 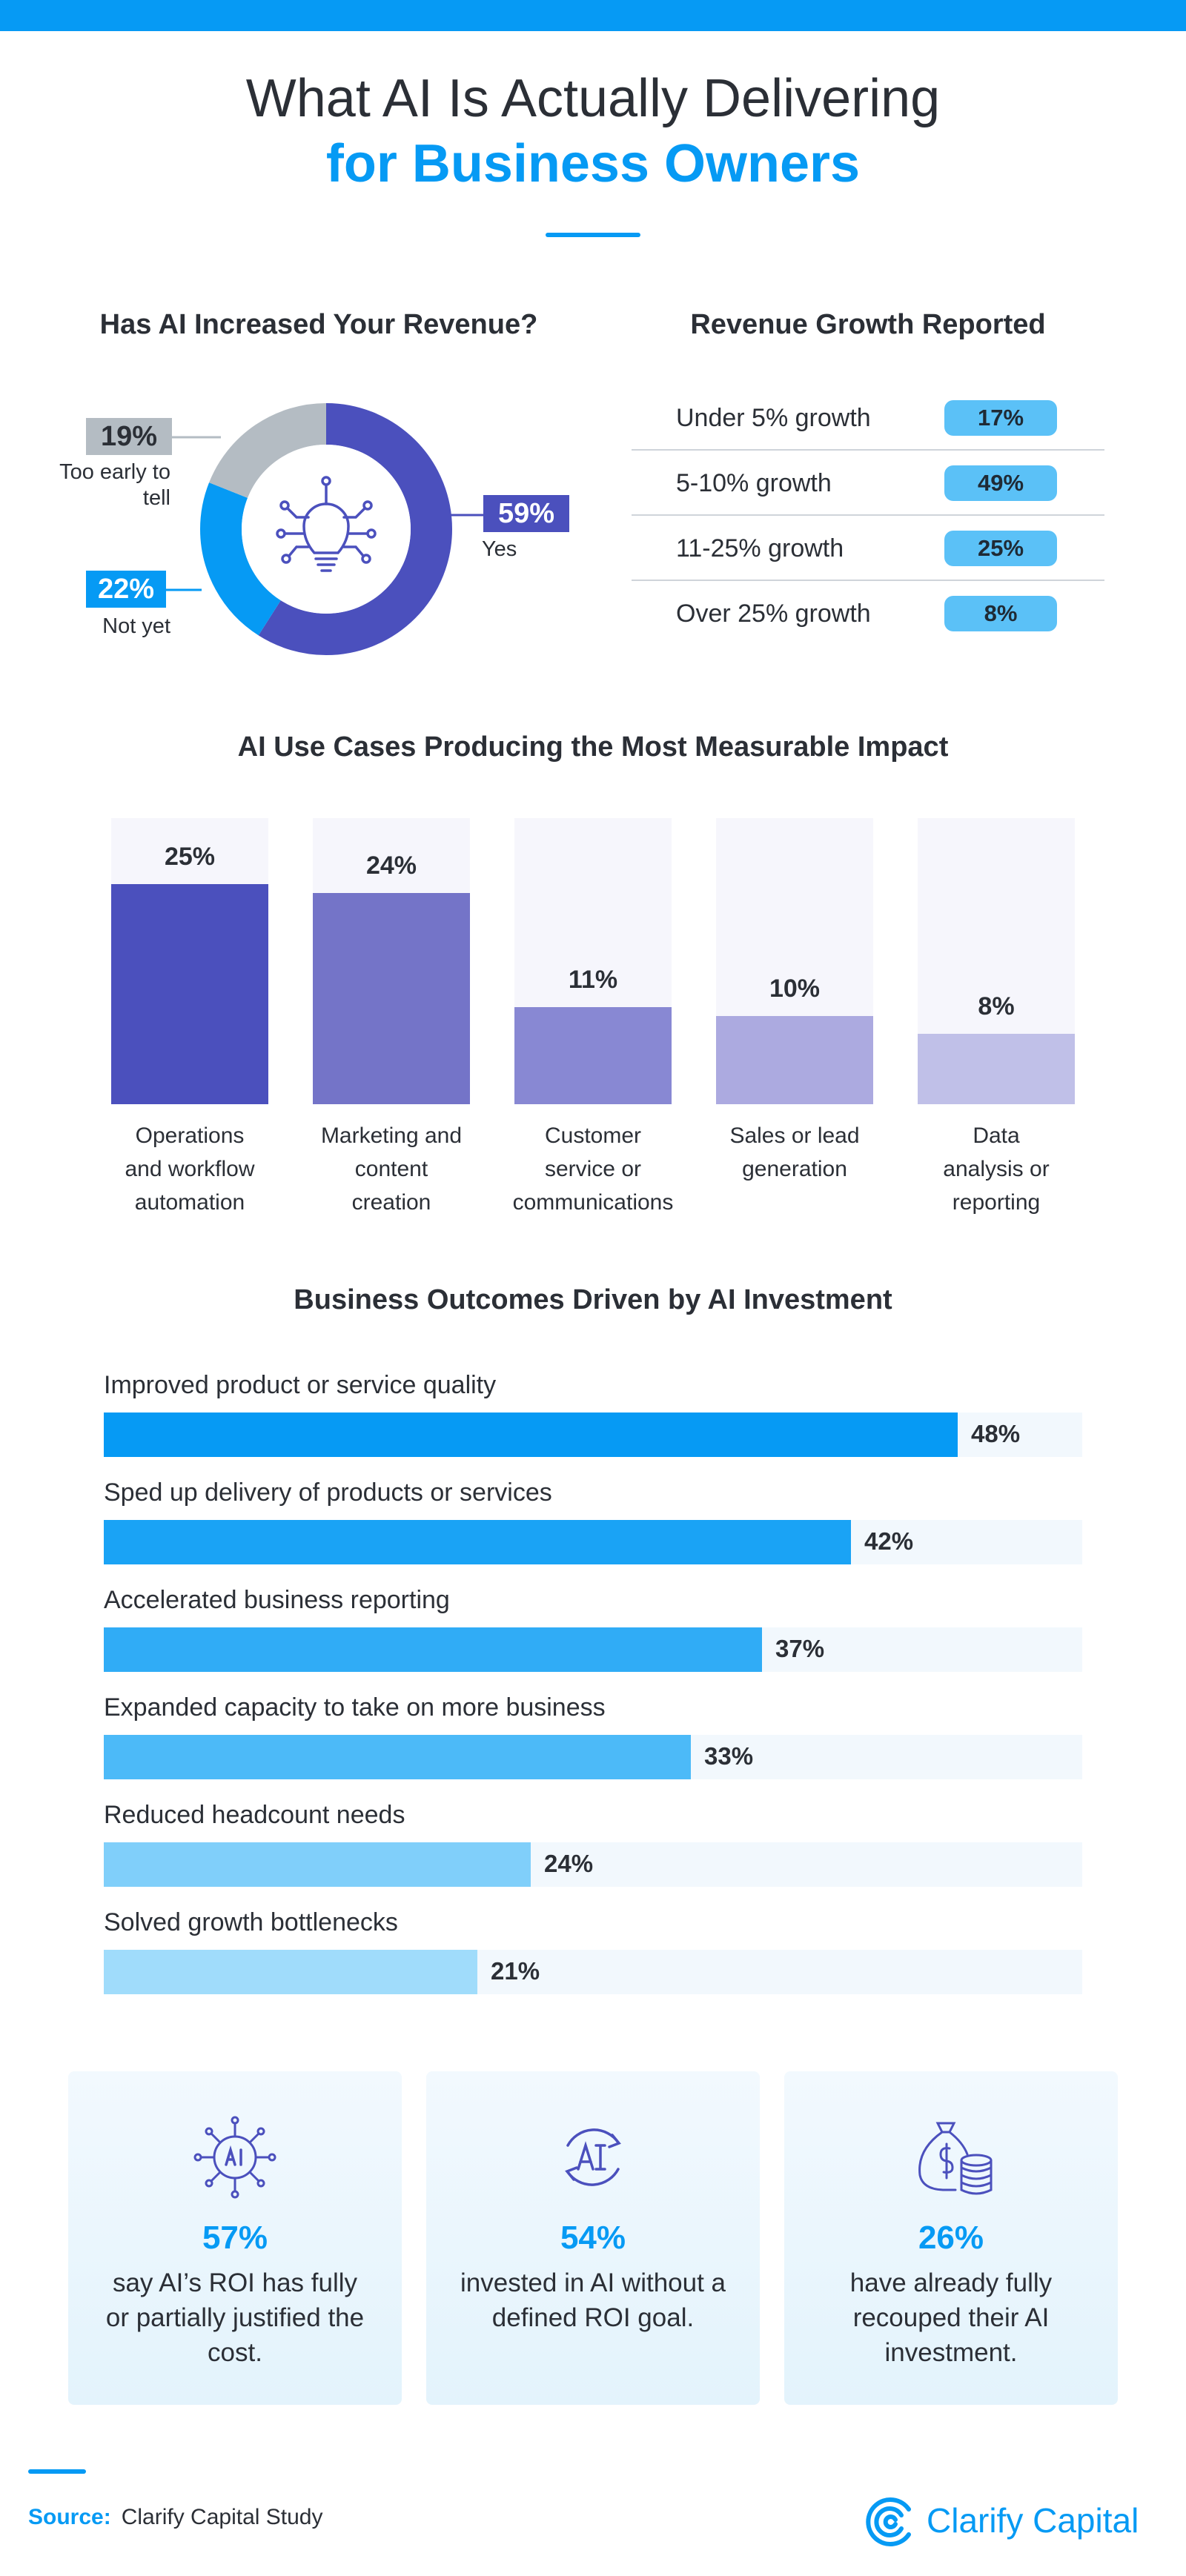 What do you see at coordinates (794, 1152) in the screenshot?
I see `bar-category-label: Sales or lead generation` at bounding box center [794, 1152].